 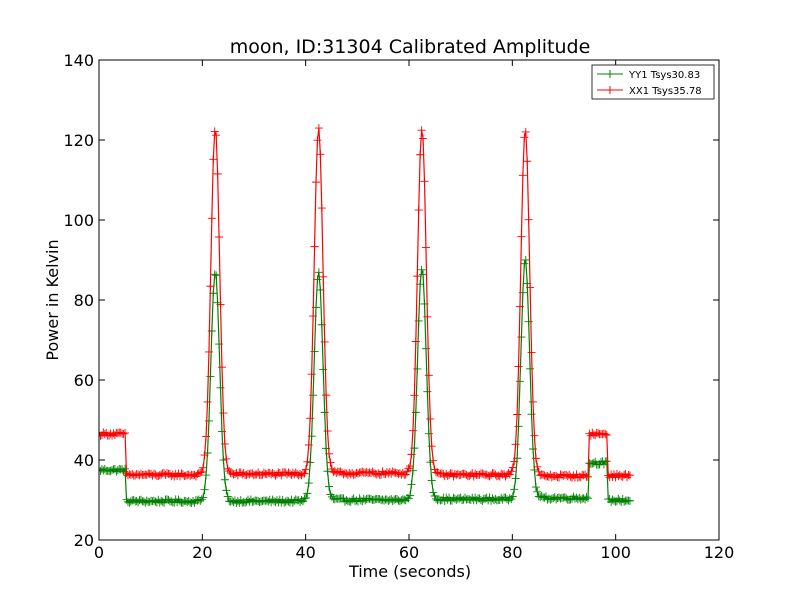 I want to click on legend-box, so click(x=653, y=82).